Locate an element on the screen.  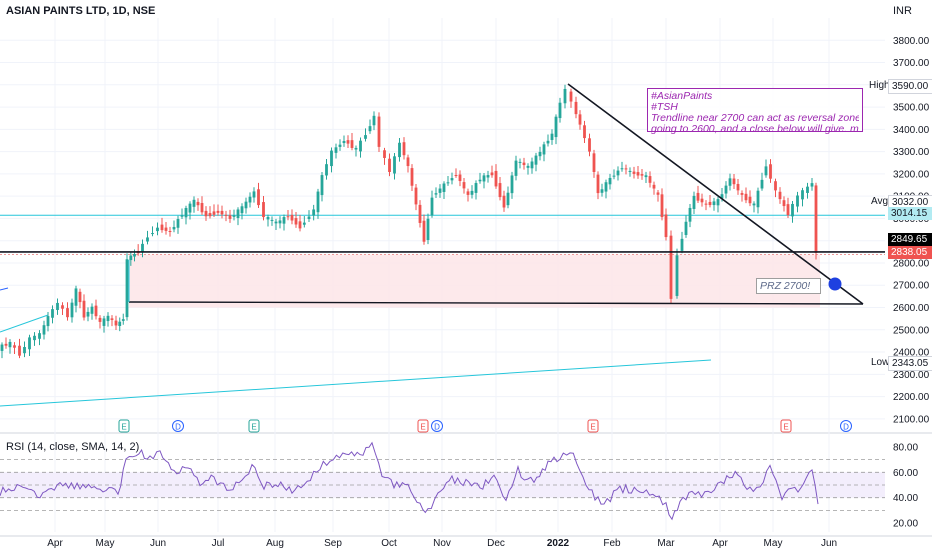
prz-label: PRZ 2700! is located at coordinates (788, 286).